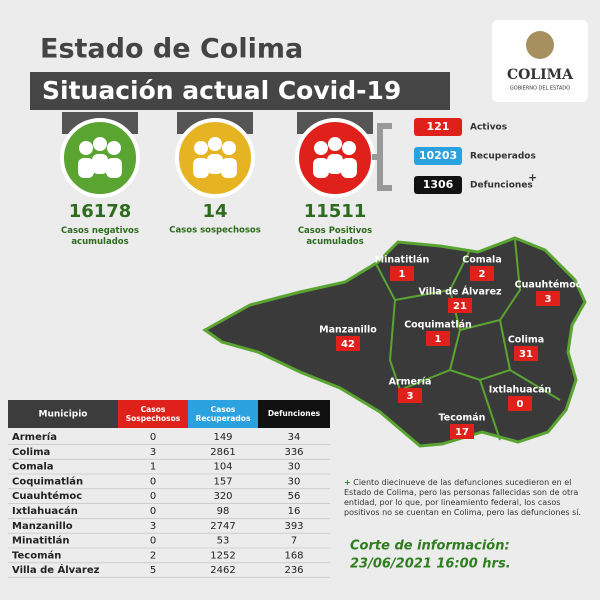 The image size is (600, 600). Describe the element at coordinates (41, 541) in the screenshot. I see `table-municipio: Minatitlán` at that location.